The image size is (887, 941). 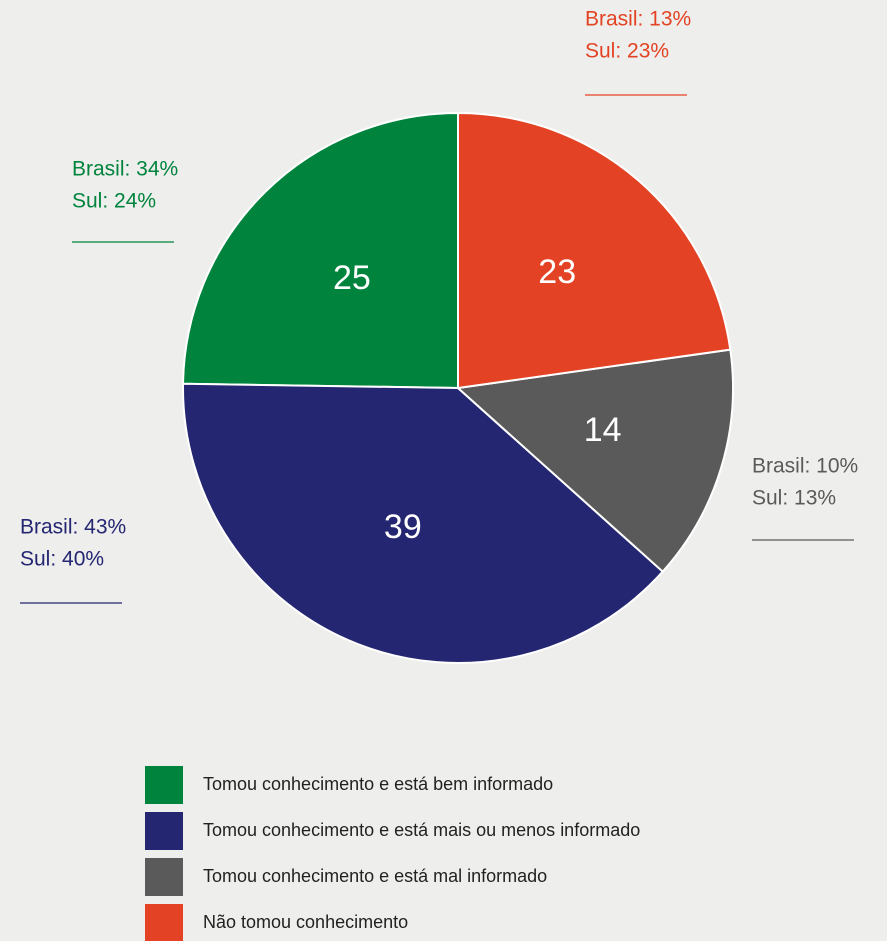 What do you see at coordinates (627, 51) in the screenshot?
I see `annotation: Sul: 23%` at bounding box center [627, 51].